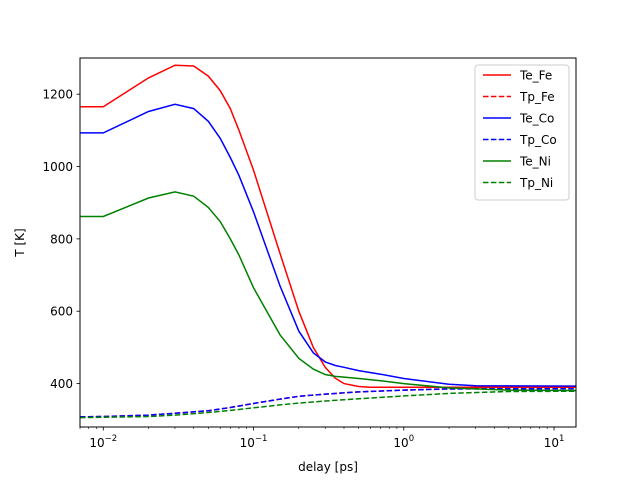 This screenshot has height=480, width=640. What do you see at coordinates (535, 162) in the screenshot?
I see `legend-label: Te_Ni` at bounding box center [535, 162].